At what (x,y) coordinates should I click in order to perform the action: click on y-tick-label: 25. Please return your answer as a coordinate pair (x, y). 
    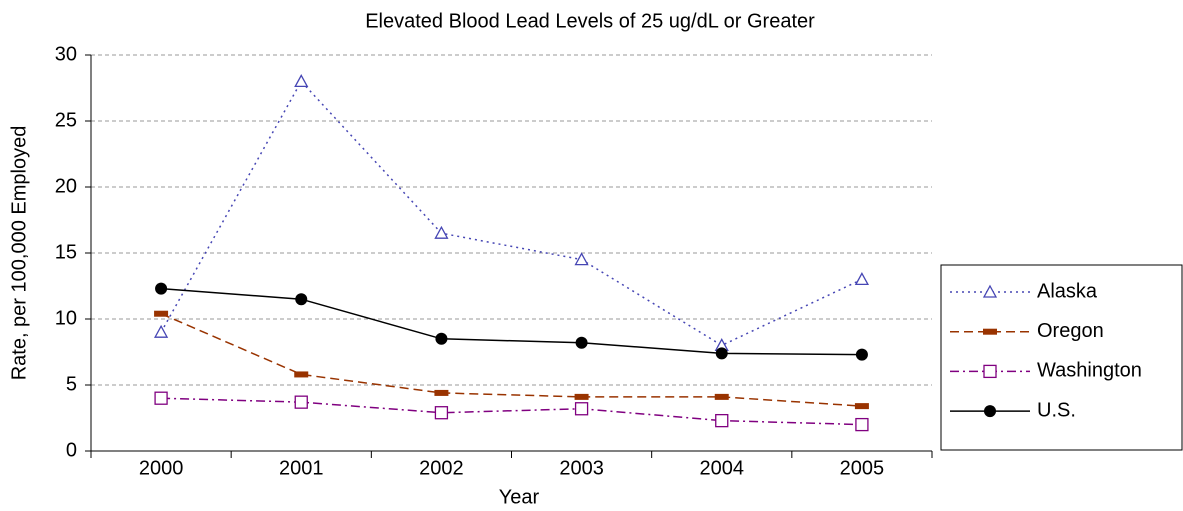
    Looking at the image, I should click on (66, 120).